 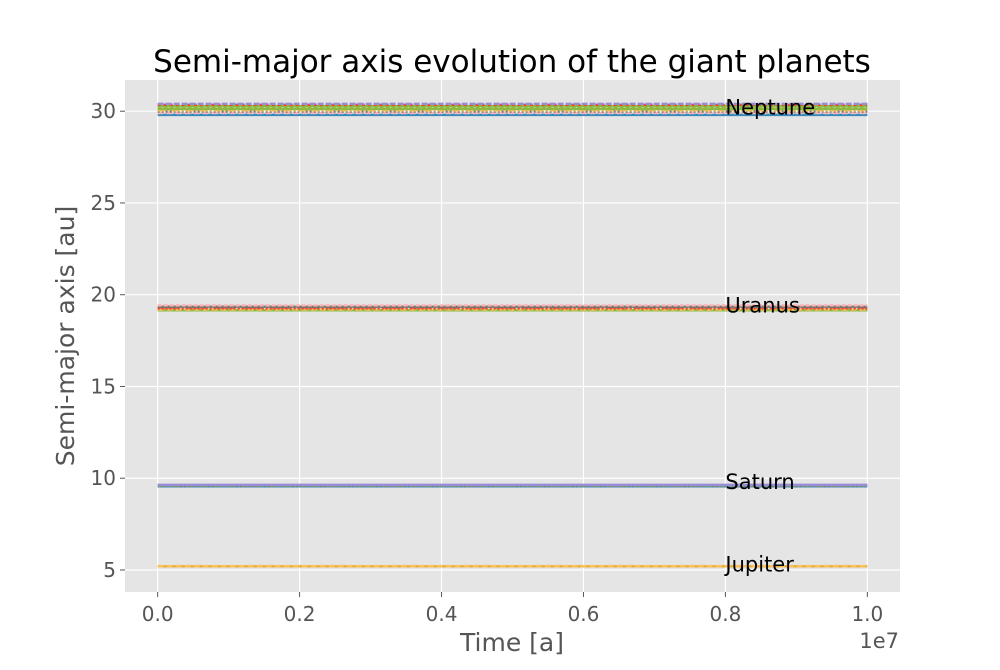 I want to click on annotation-uranus: Uranus, so click(x=762, y=306).